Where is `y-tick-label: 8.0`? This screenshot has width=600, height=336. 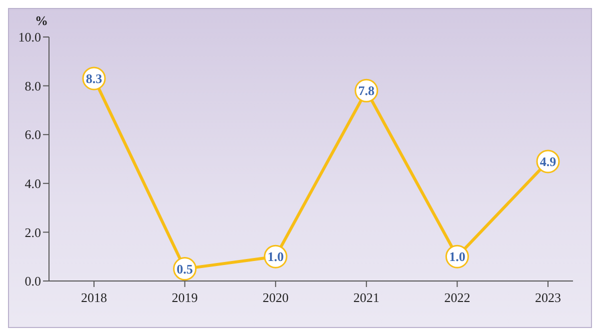
y-tick-label: 8.0 is located at coordinates (32, 86).